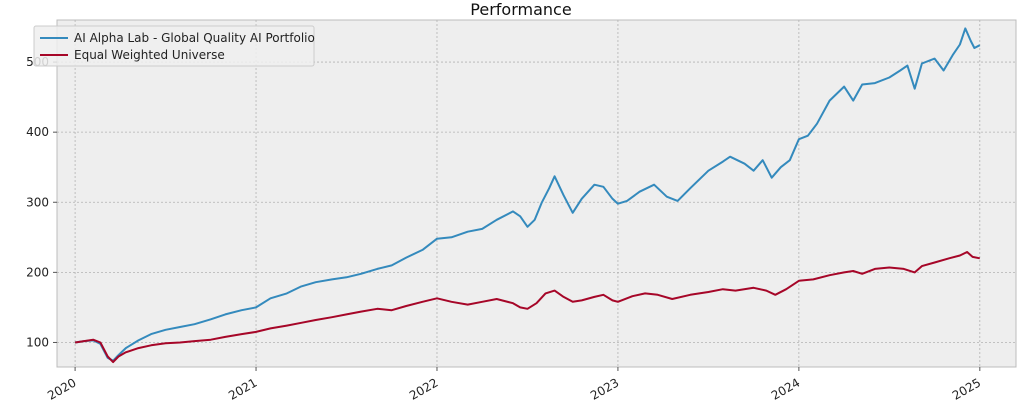 The width and height of the screenshot is (1024, 401). Describe the element at coordinates (242, 388) in the screenshot. I see `x-tick-label: 2021` at that location.